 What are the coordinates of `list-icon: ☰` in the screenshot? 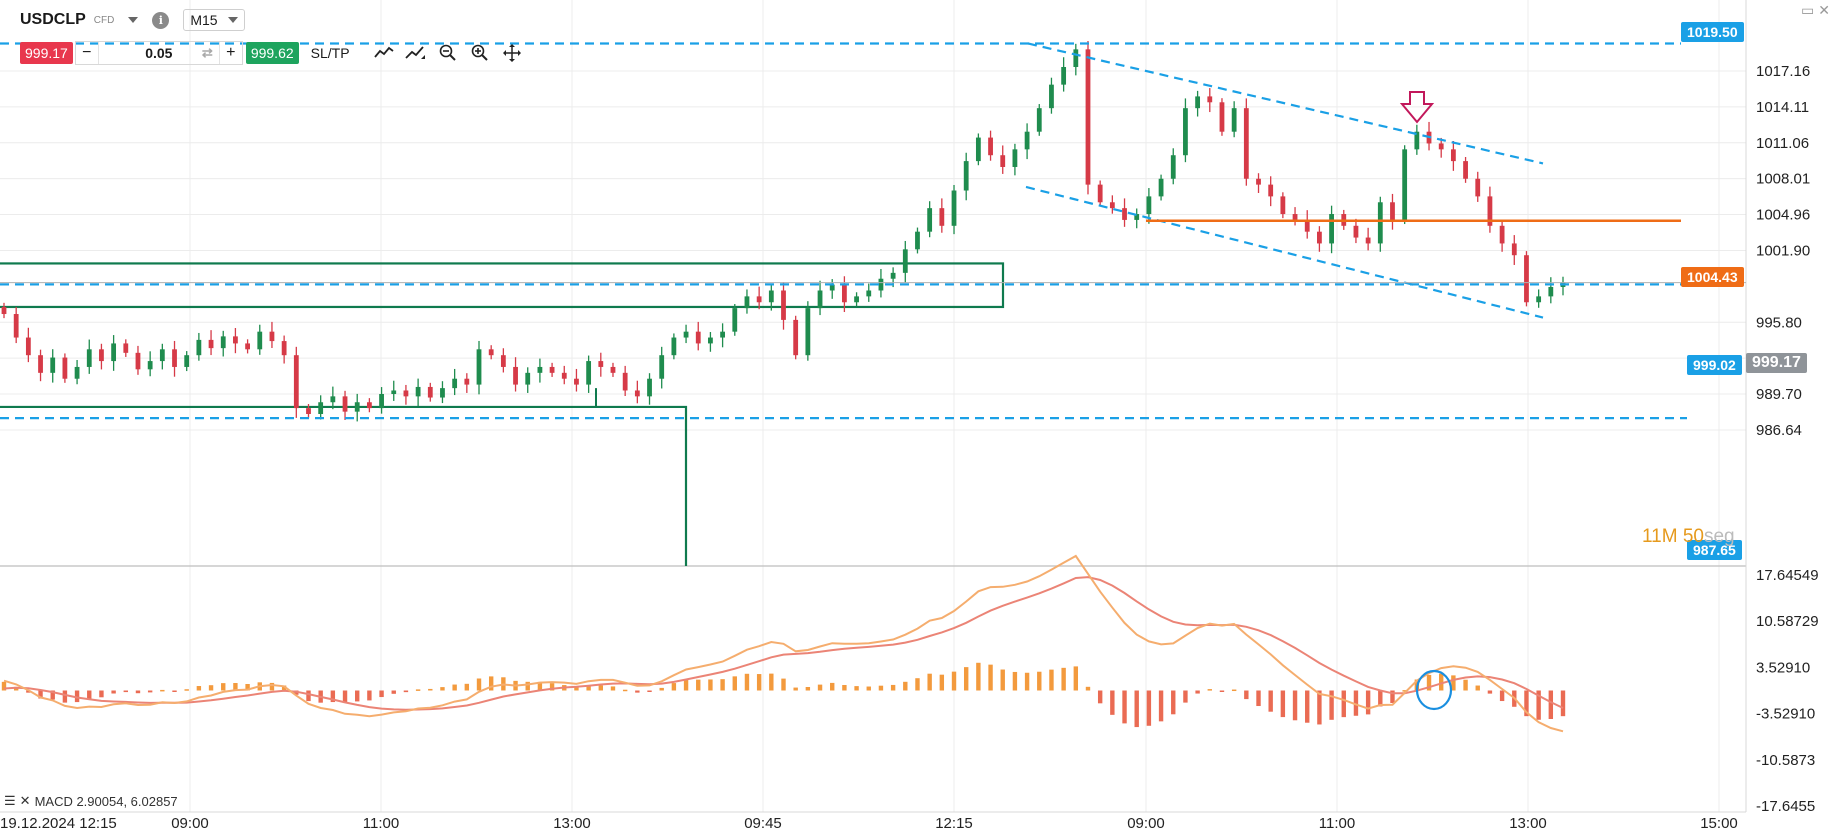 It's located at (10, 800).